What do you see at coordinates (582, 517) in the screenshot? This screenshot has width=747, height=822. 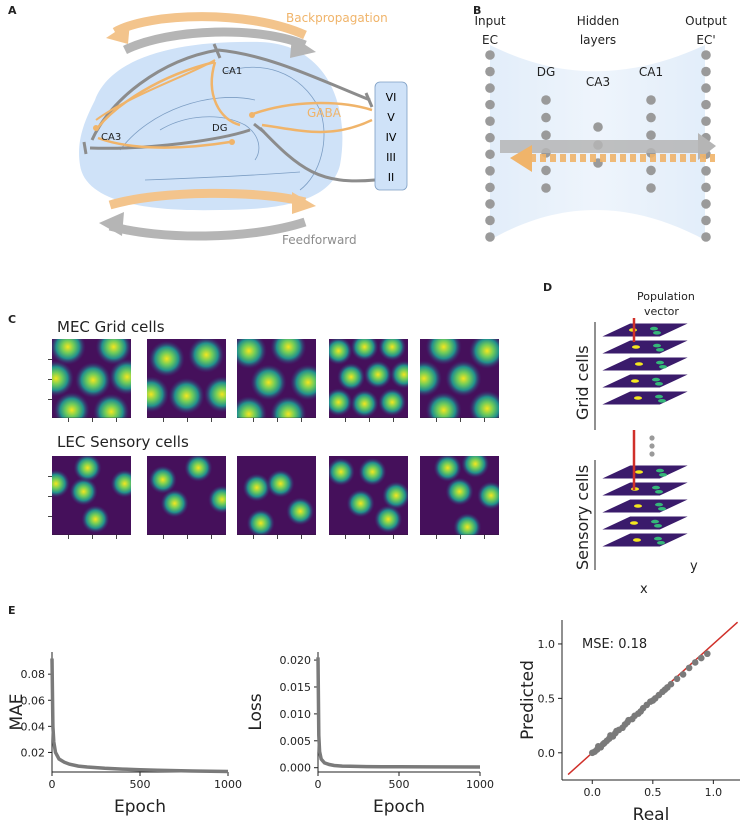 I see `sensory-cells-label: Sensory cells` at bounding box center [582, 517].